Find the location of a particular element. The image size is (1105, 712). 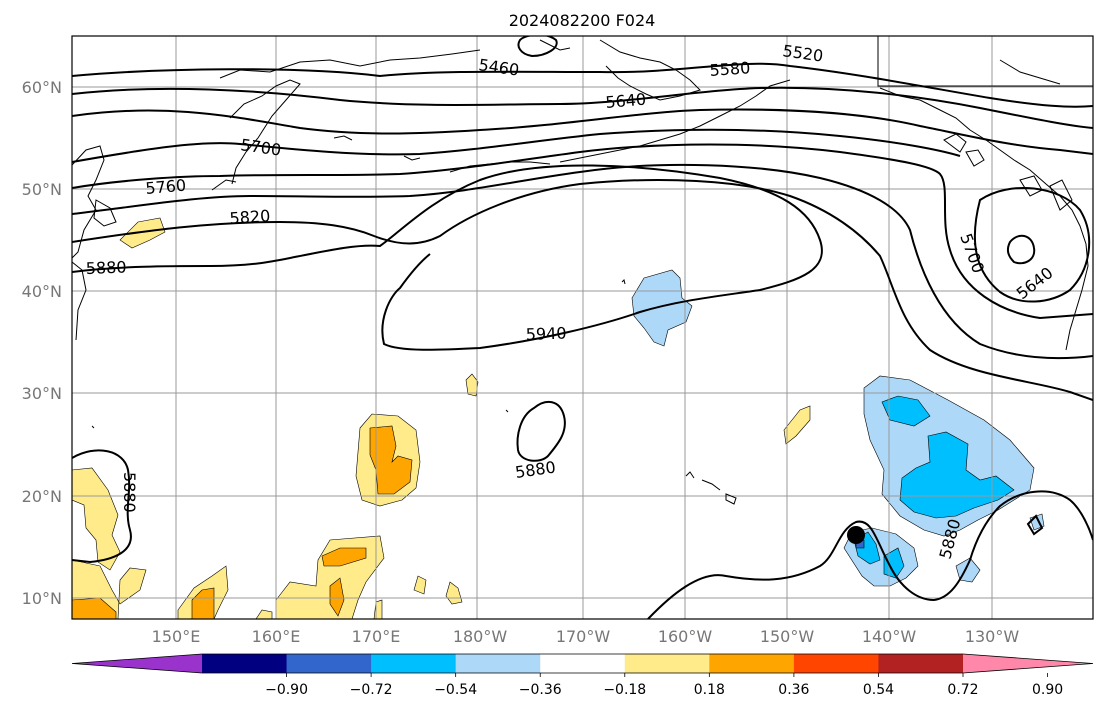

colorbar-tick-label: −0.18 is located at coordinates (624, 690).